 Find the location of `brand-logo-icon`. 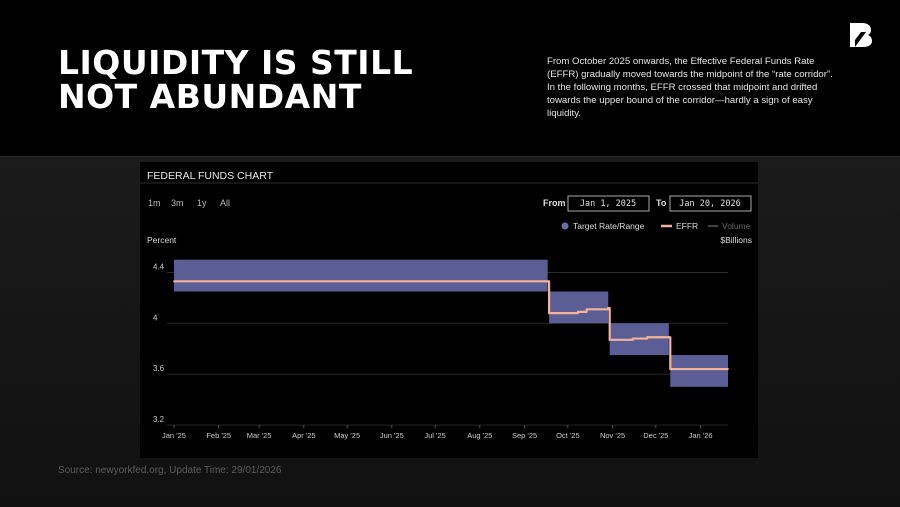

brand-logo-icon is located at coordinates (861, 35).